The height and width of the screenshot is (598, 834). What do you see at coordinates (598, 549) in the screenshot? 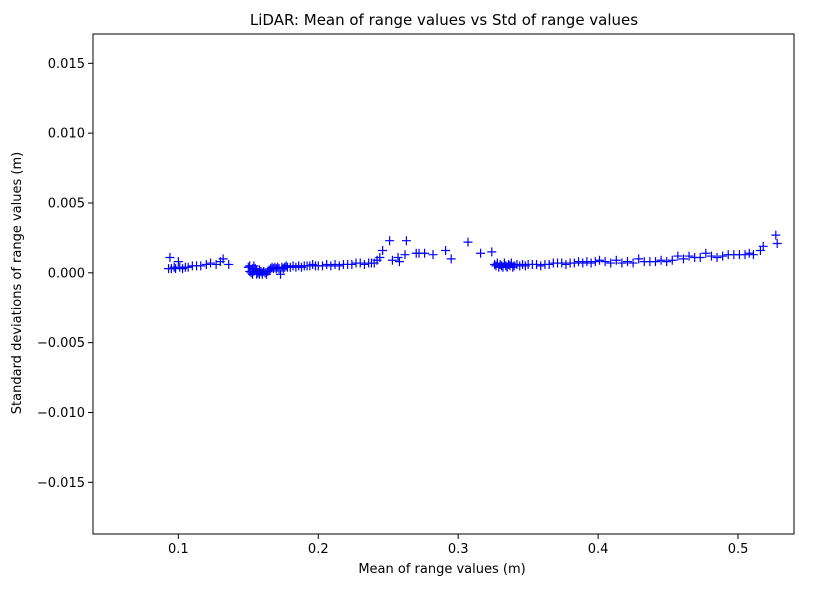
I see `x-tick-label: 0.4` at bounding box center [598, 549].